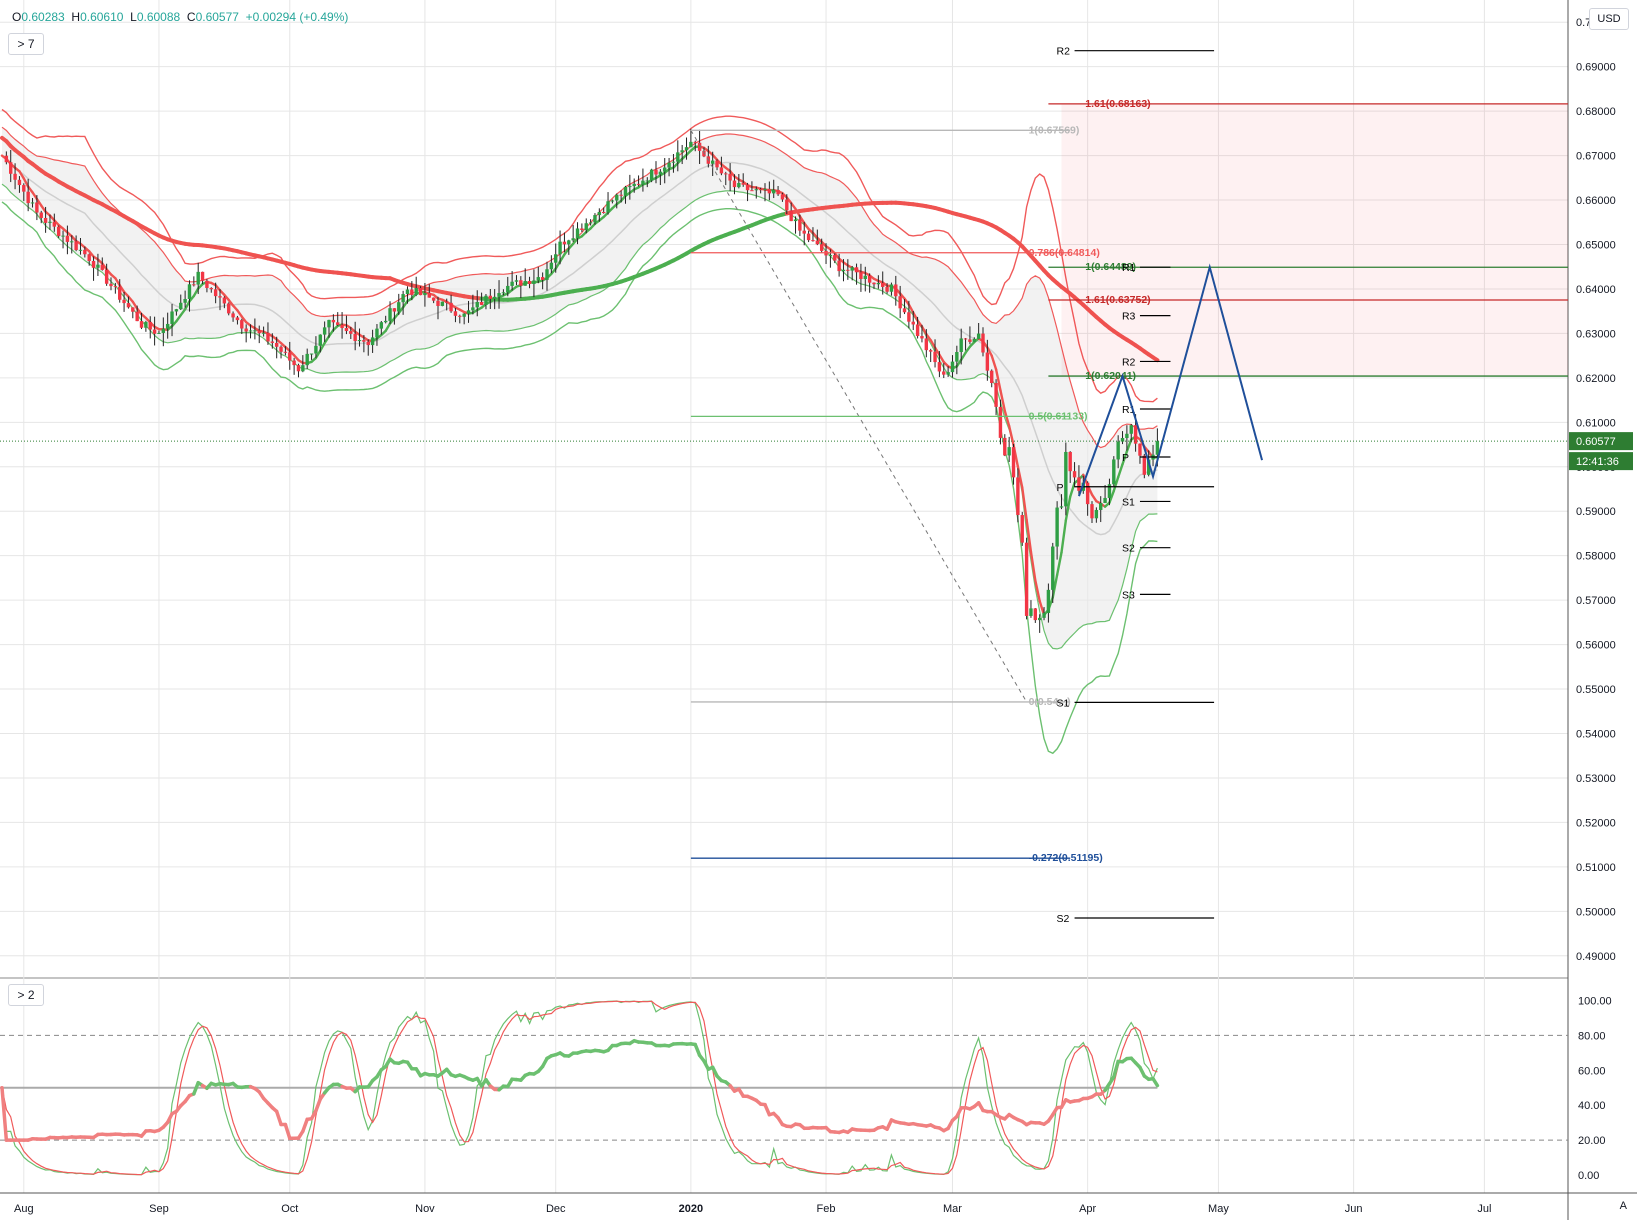 The image size is (1637, 1220). I want to click on currency-unit-button: USD, so click(1609, 19).